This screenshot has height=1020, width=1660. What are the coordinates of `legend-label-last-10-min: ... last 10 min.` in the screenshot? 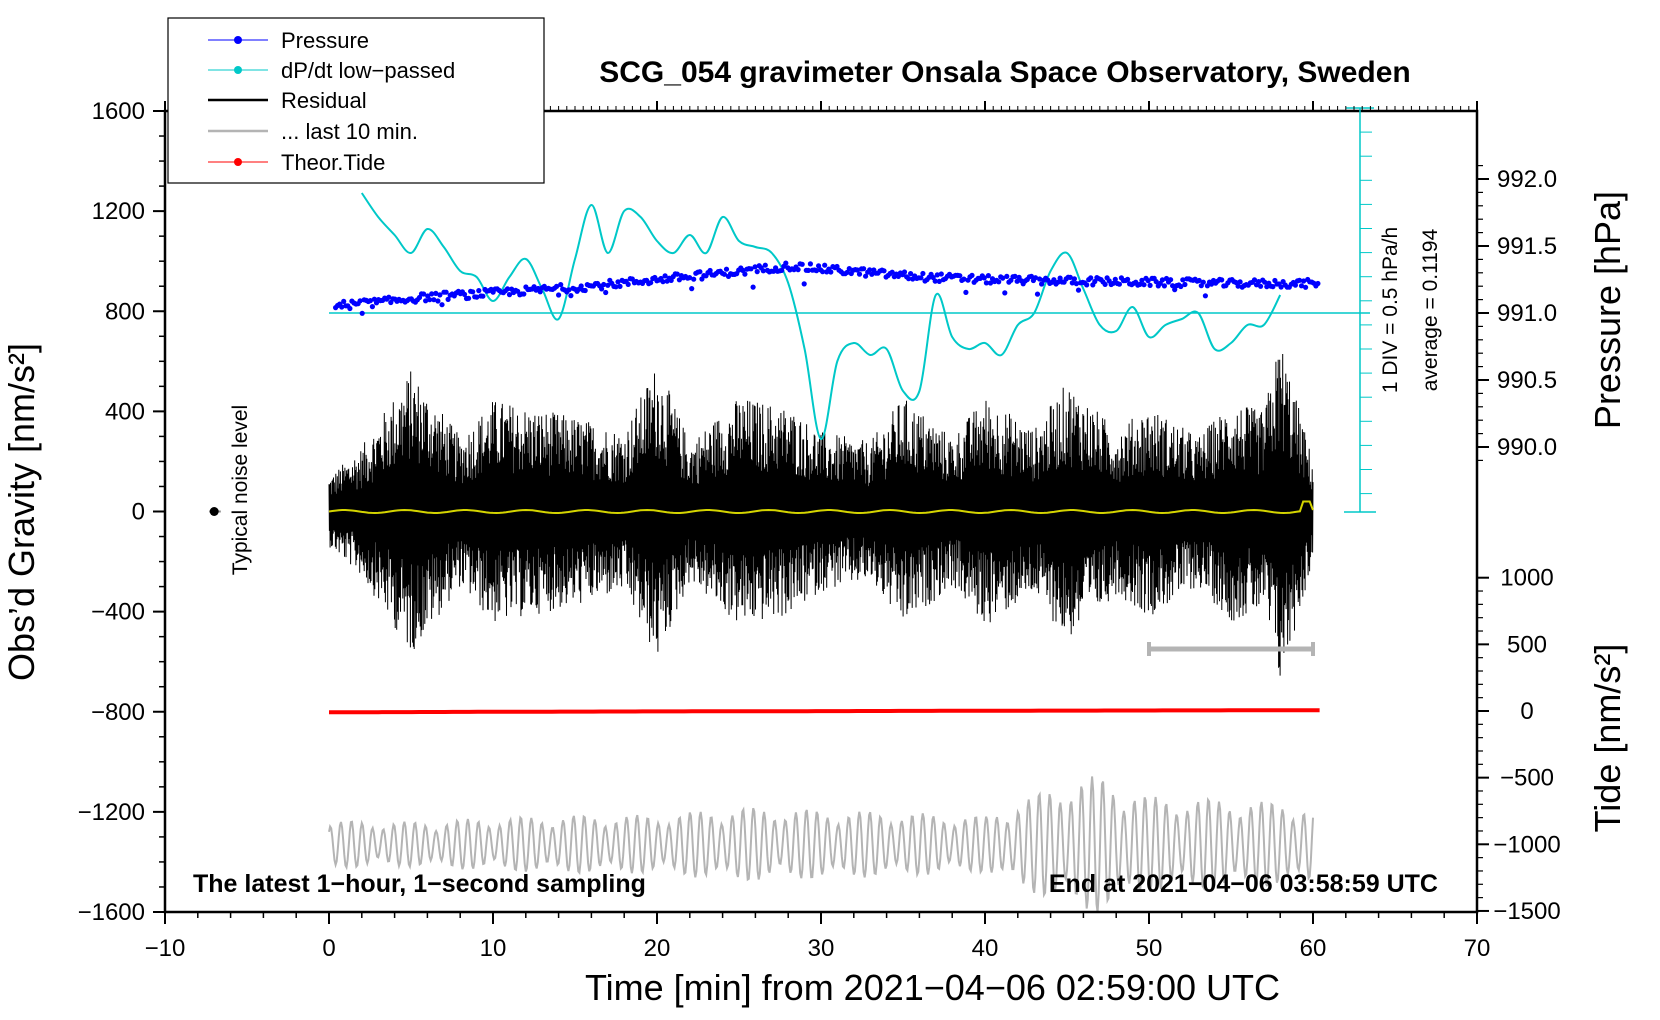 It's located at (349, 131).